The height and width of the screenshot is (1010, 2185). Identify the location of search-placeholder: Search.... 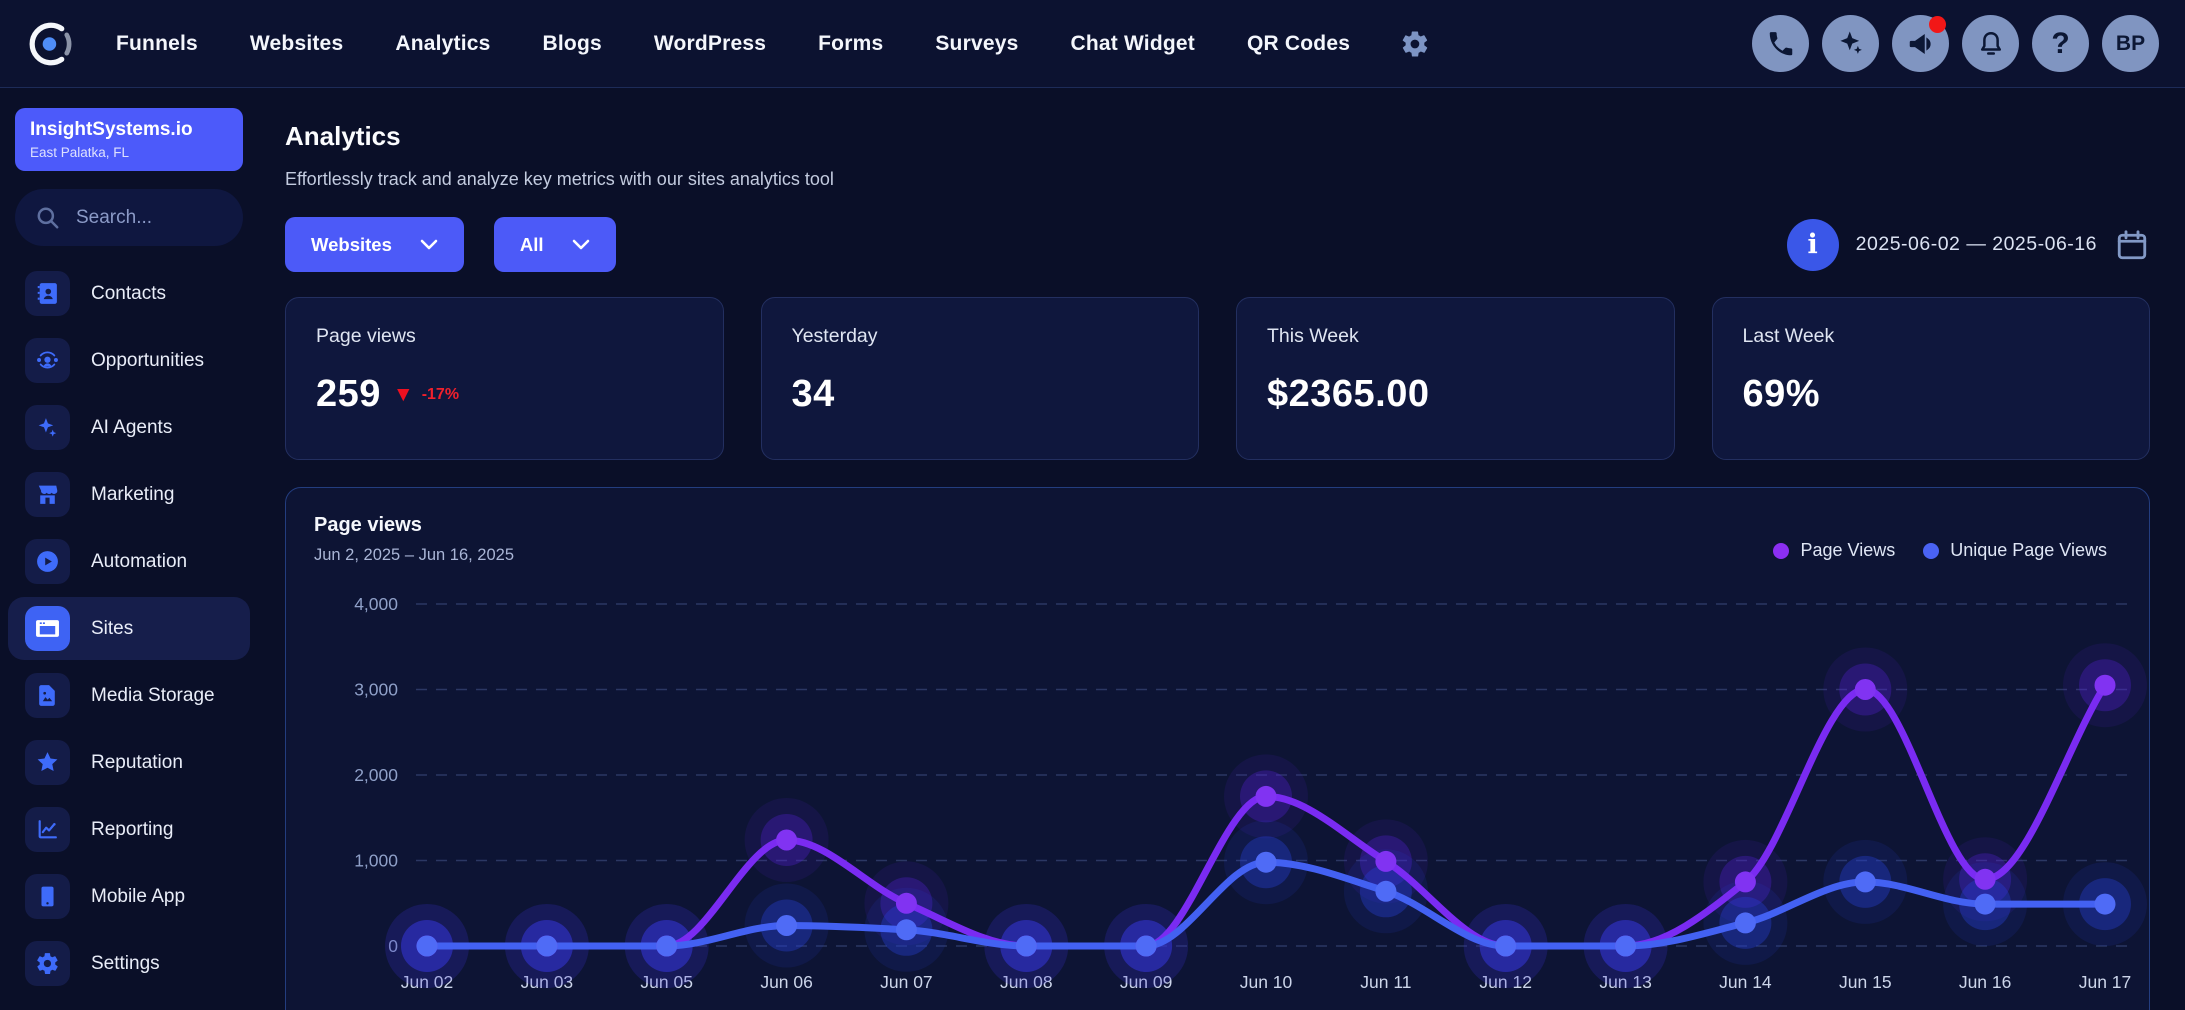
(114, 217).